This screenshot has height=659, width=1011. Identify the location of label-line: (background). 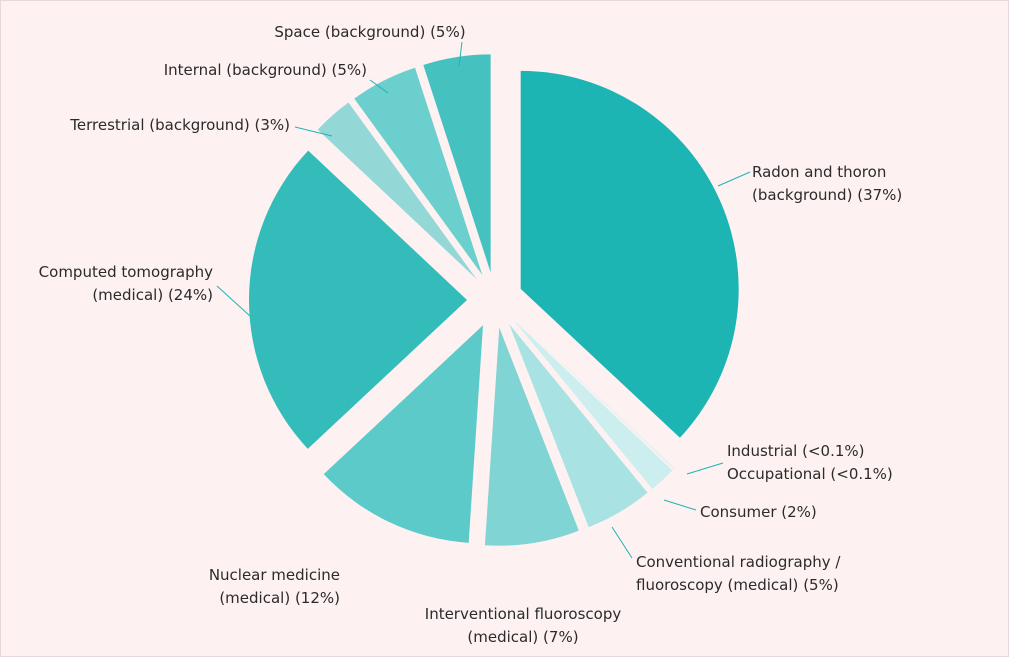
(802, 195).